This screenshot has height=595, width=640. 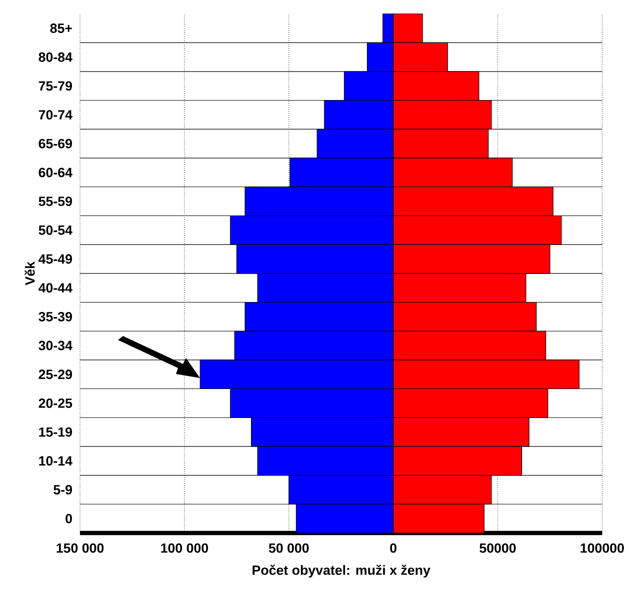 What do you see at coordinates (341, 571) in the screenshot?
I see `x-axis-title: Počet obyvatel: muži x ženy` at bounding box center [341, 571].